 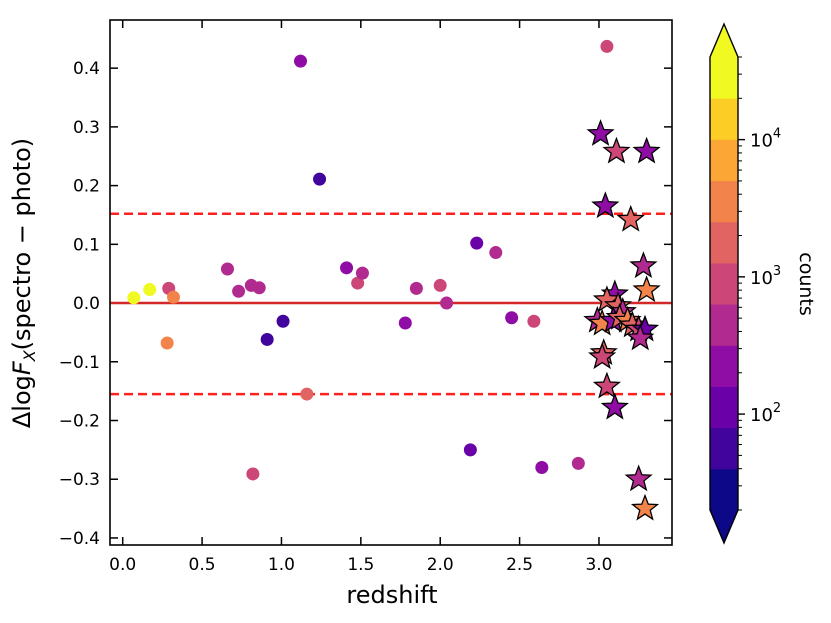 What do you see at coordinates (86, 187) in the screenshot?
I see `y-tick-label: 0.2` at bounding box center [86, 187].